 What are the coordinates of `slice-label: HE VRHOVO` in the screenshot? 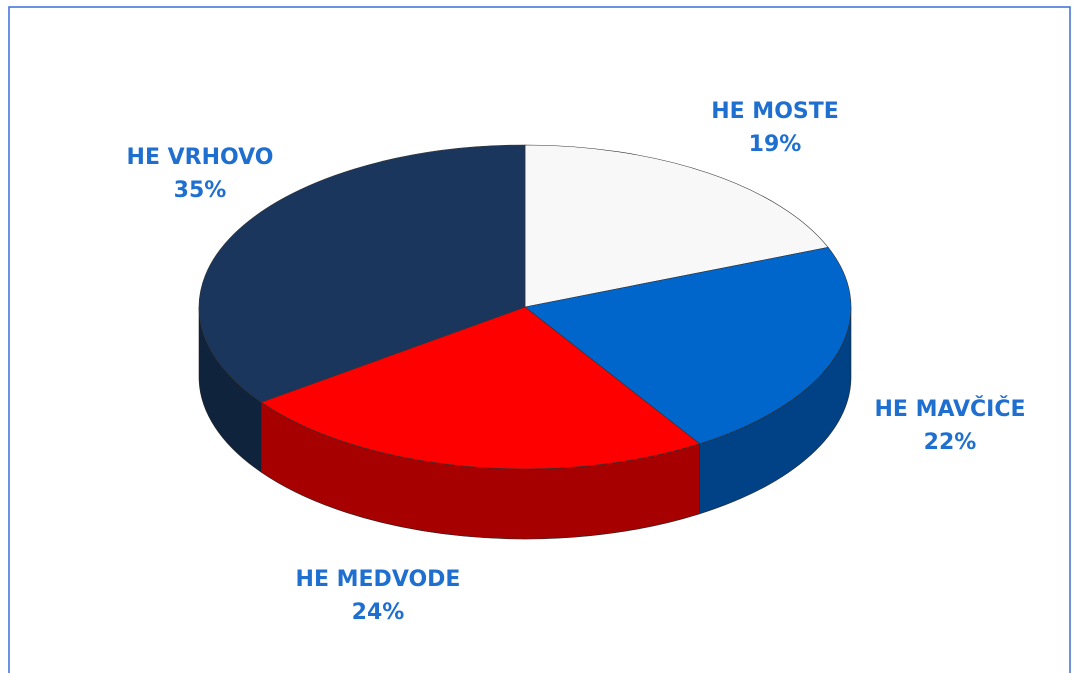 It's located at (200, 157).